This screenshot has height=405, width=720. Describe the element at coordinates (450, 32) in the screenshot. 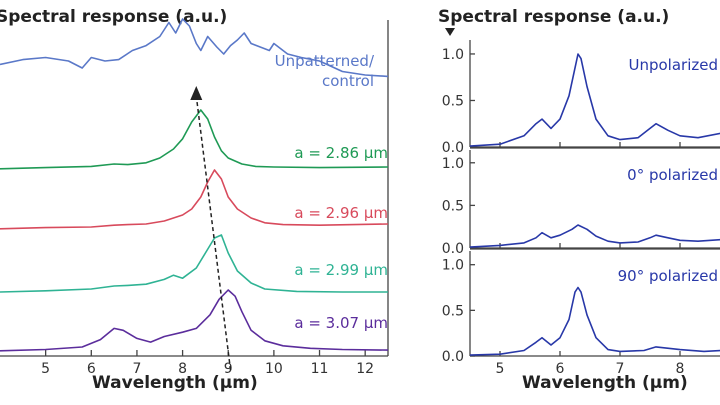

I see `axis-direction-marker-icon` at that location.